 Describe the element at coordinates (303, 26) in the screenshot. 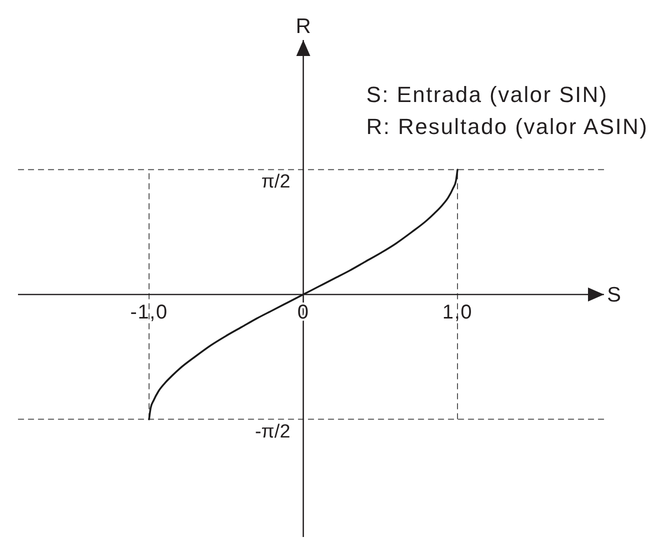

I see `y-axis-title: R` at that location.